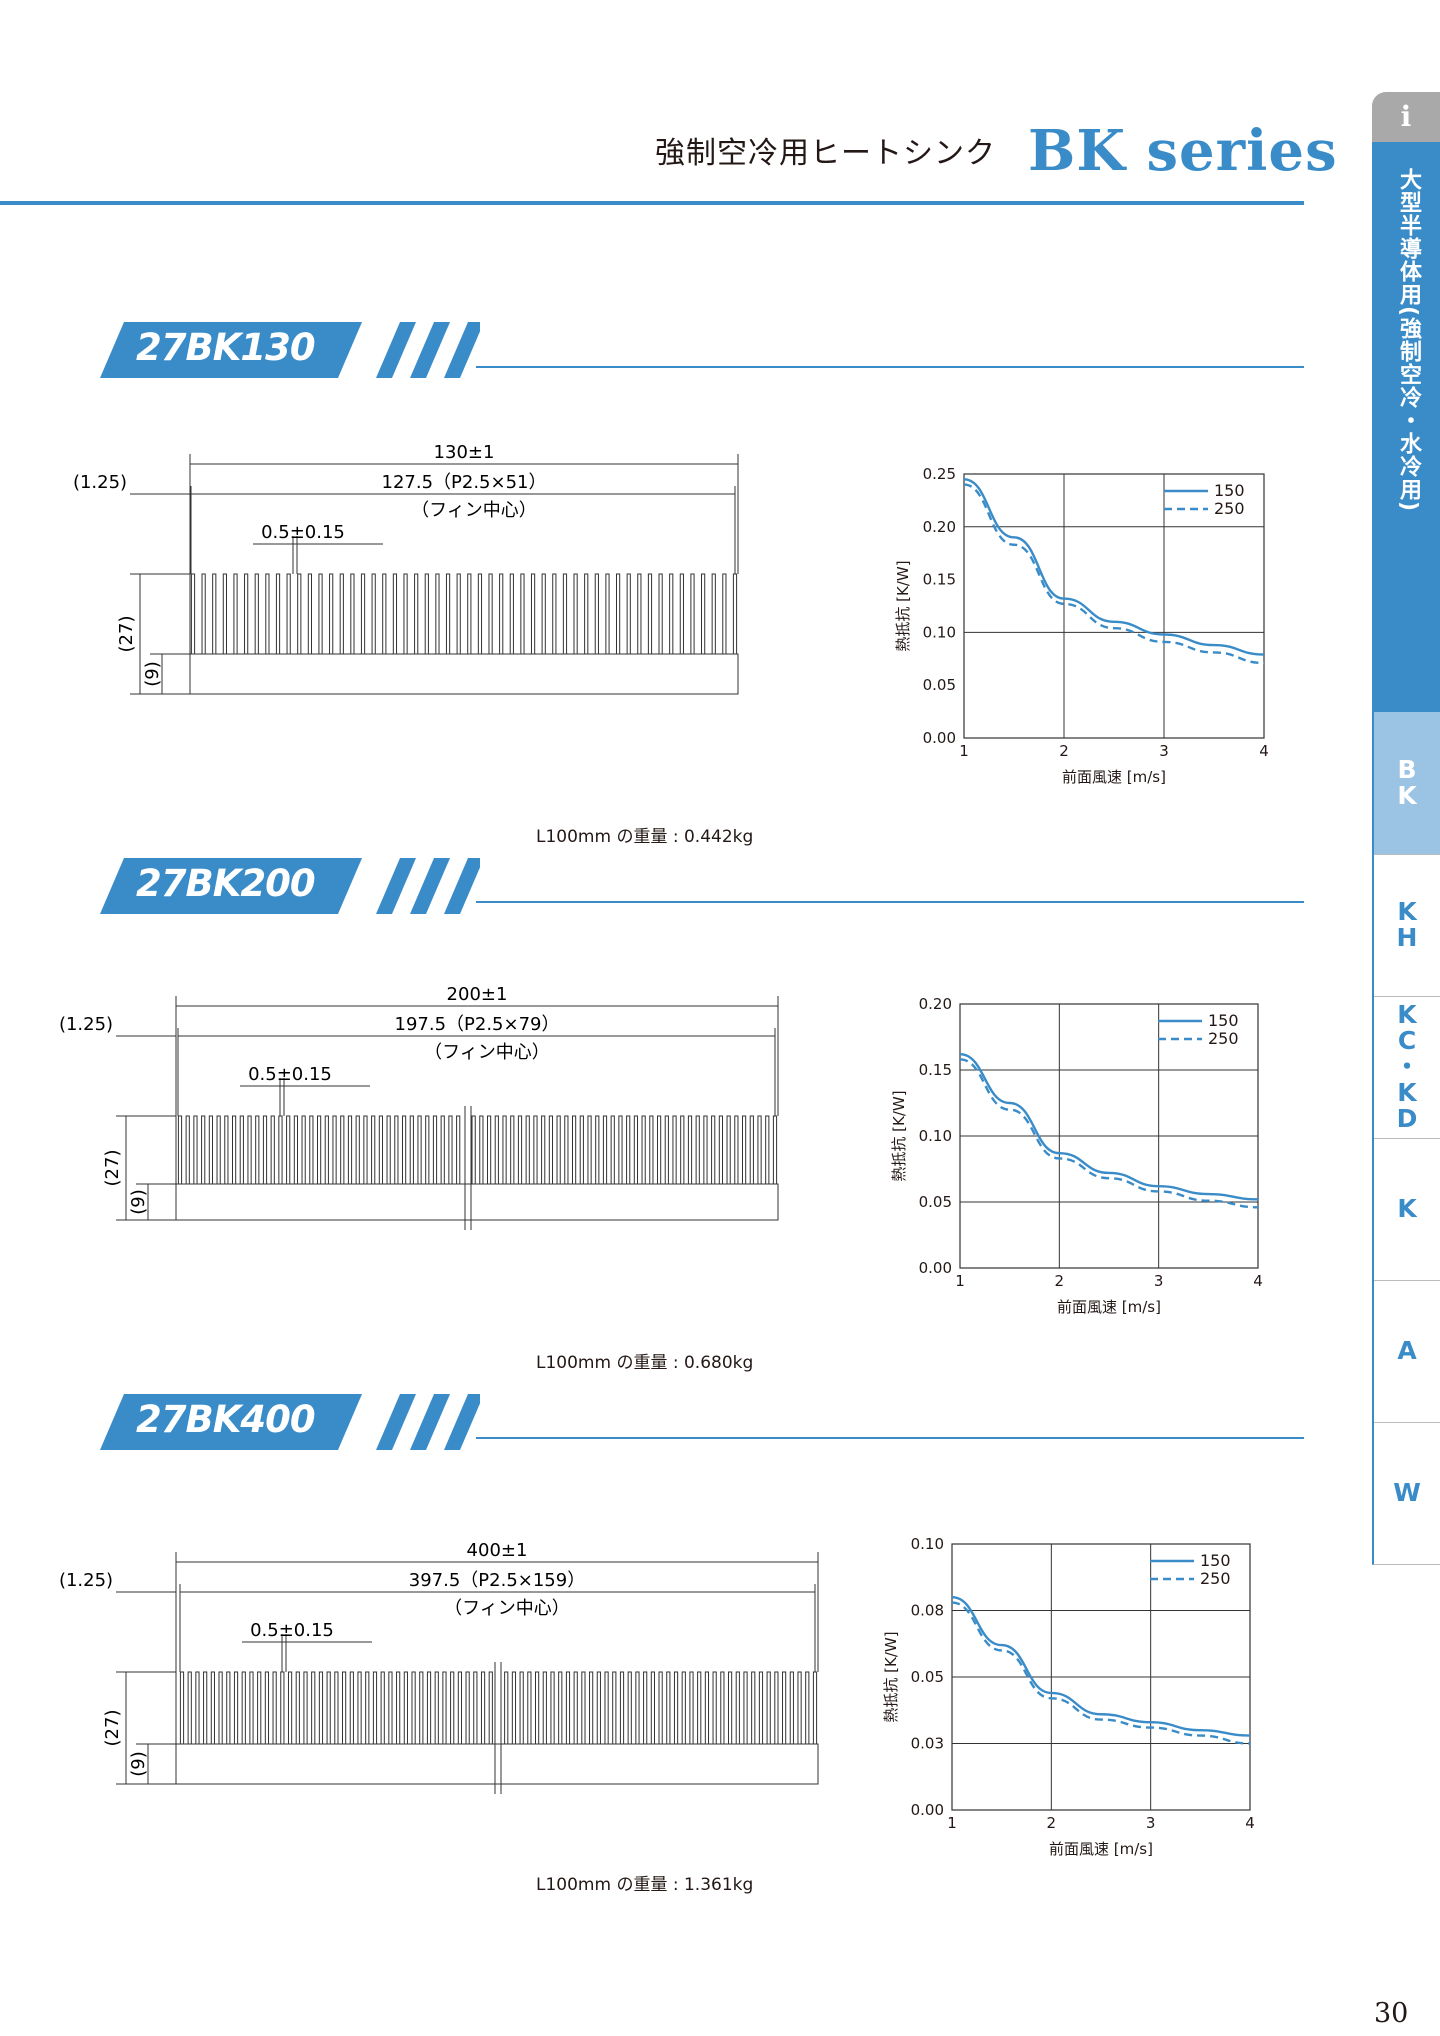  What do you see at coordinates (1250, 1823) in the screenshot?
I see `x-tick-label: 4` at bounding box center [1250, 1823].